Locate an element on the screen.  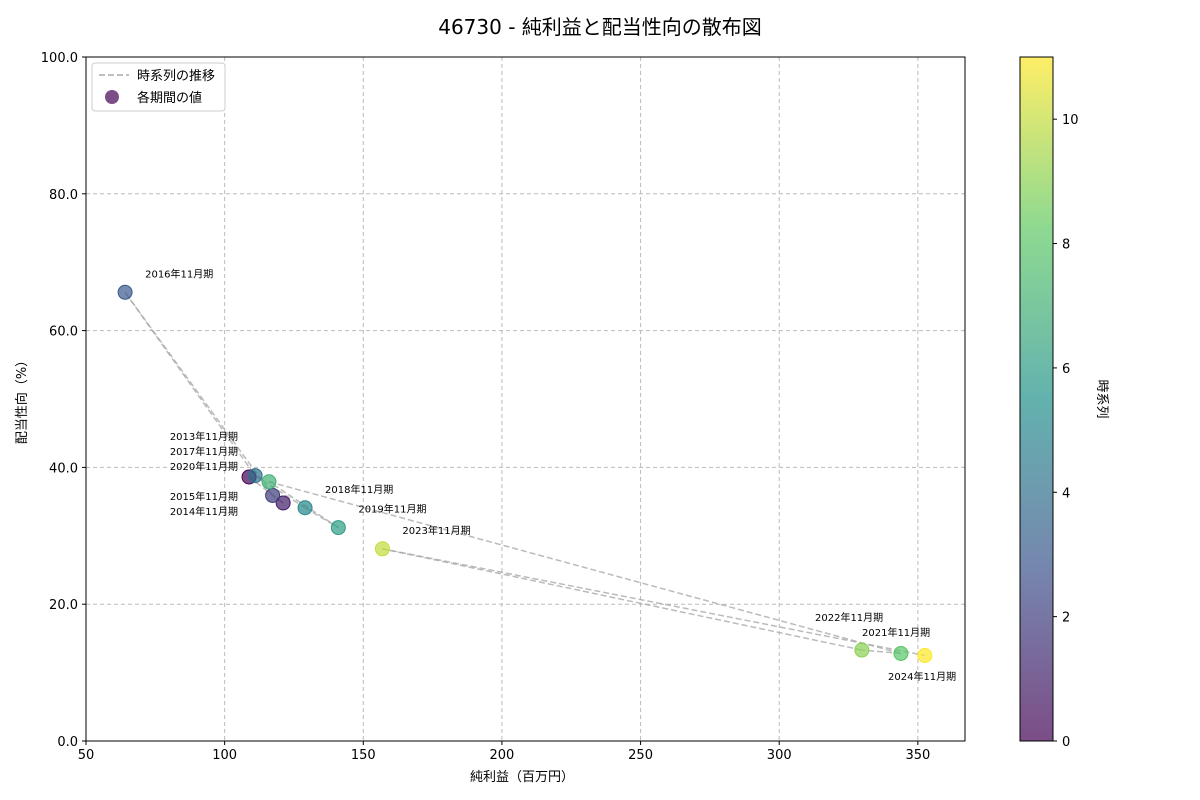
point-label: 2023年11月期 is located at coordinates (436, 530).